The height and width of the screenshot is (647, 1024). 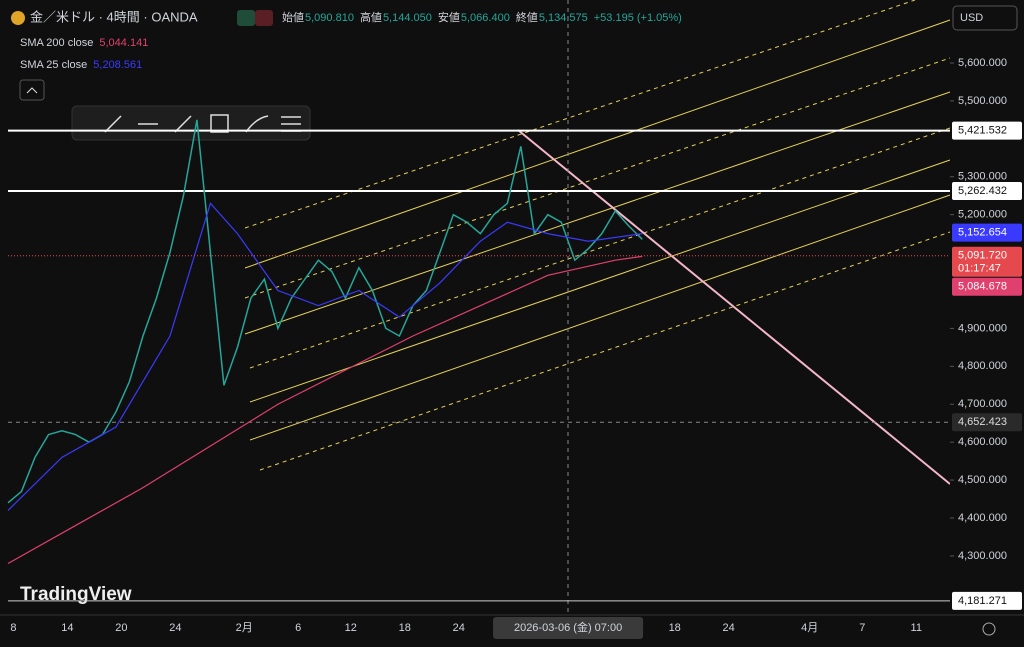 I want to click on crosshair-time-bg, so click(x=568, y=628).